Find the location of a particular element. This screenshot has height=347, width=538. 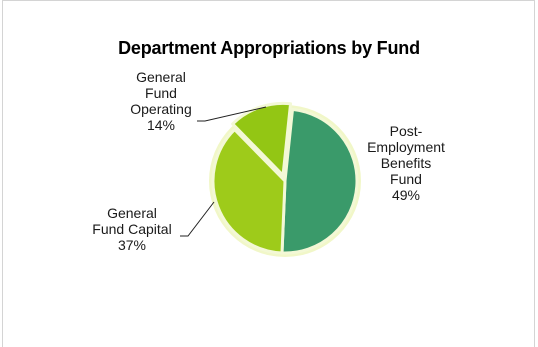

data-label-percent: 14% is located at coordinates (161, 125).